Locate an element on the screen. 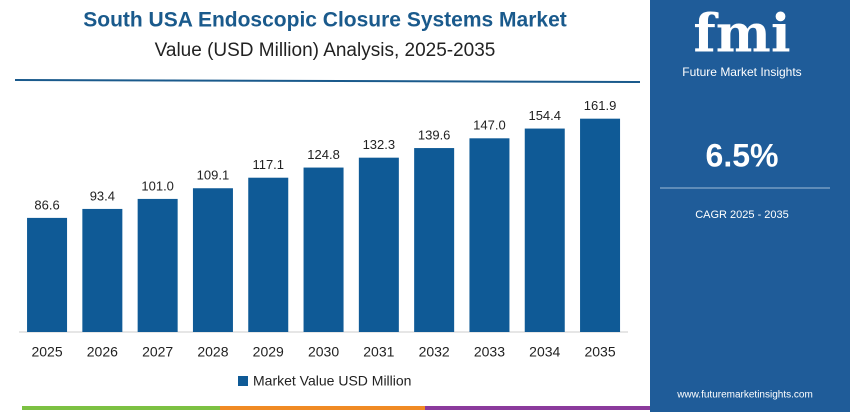 This screenshot has width=850, height=412. cagr-label: CAGR 2025 - 2035 is located at coordinates (742, 215).